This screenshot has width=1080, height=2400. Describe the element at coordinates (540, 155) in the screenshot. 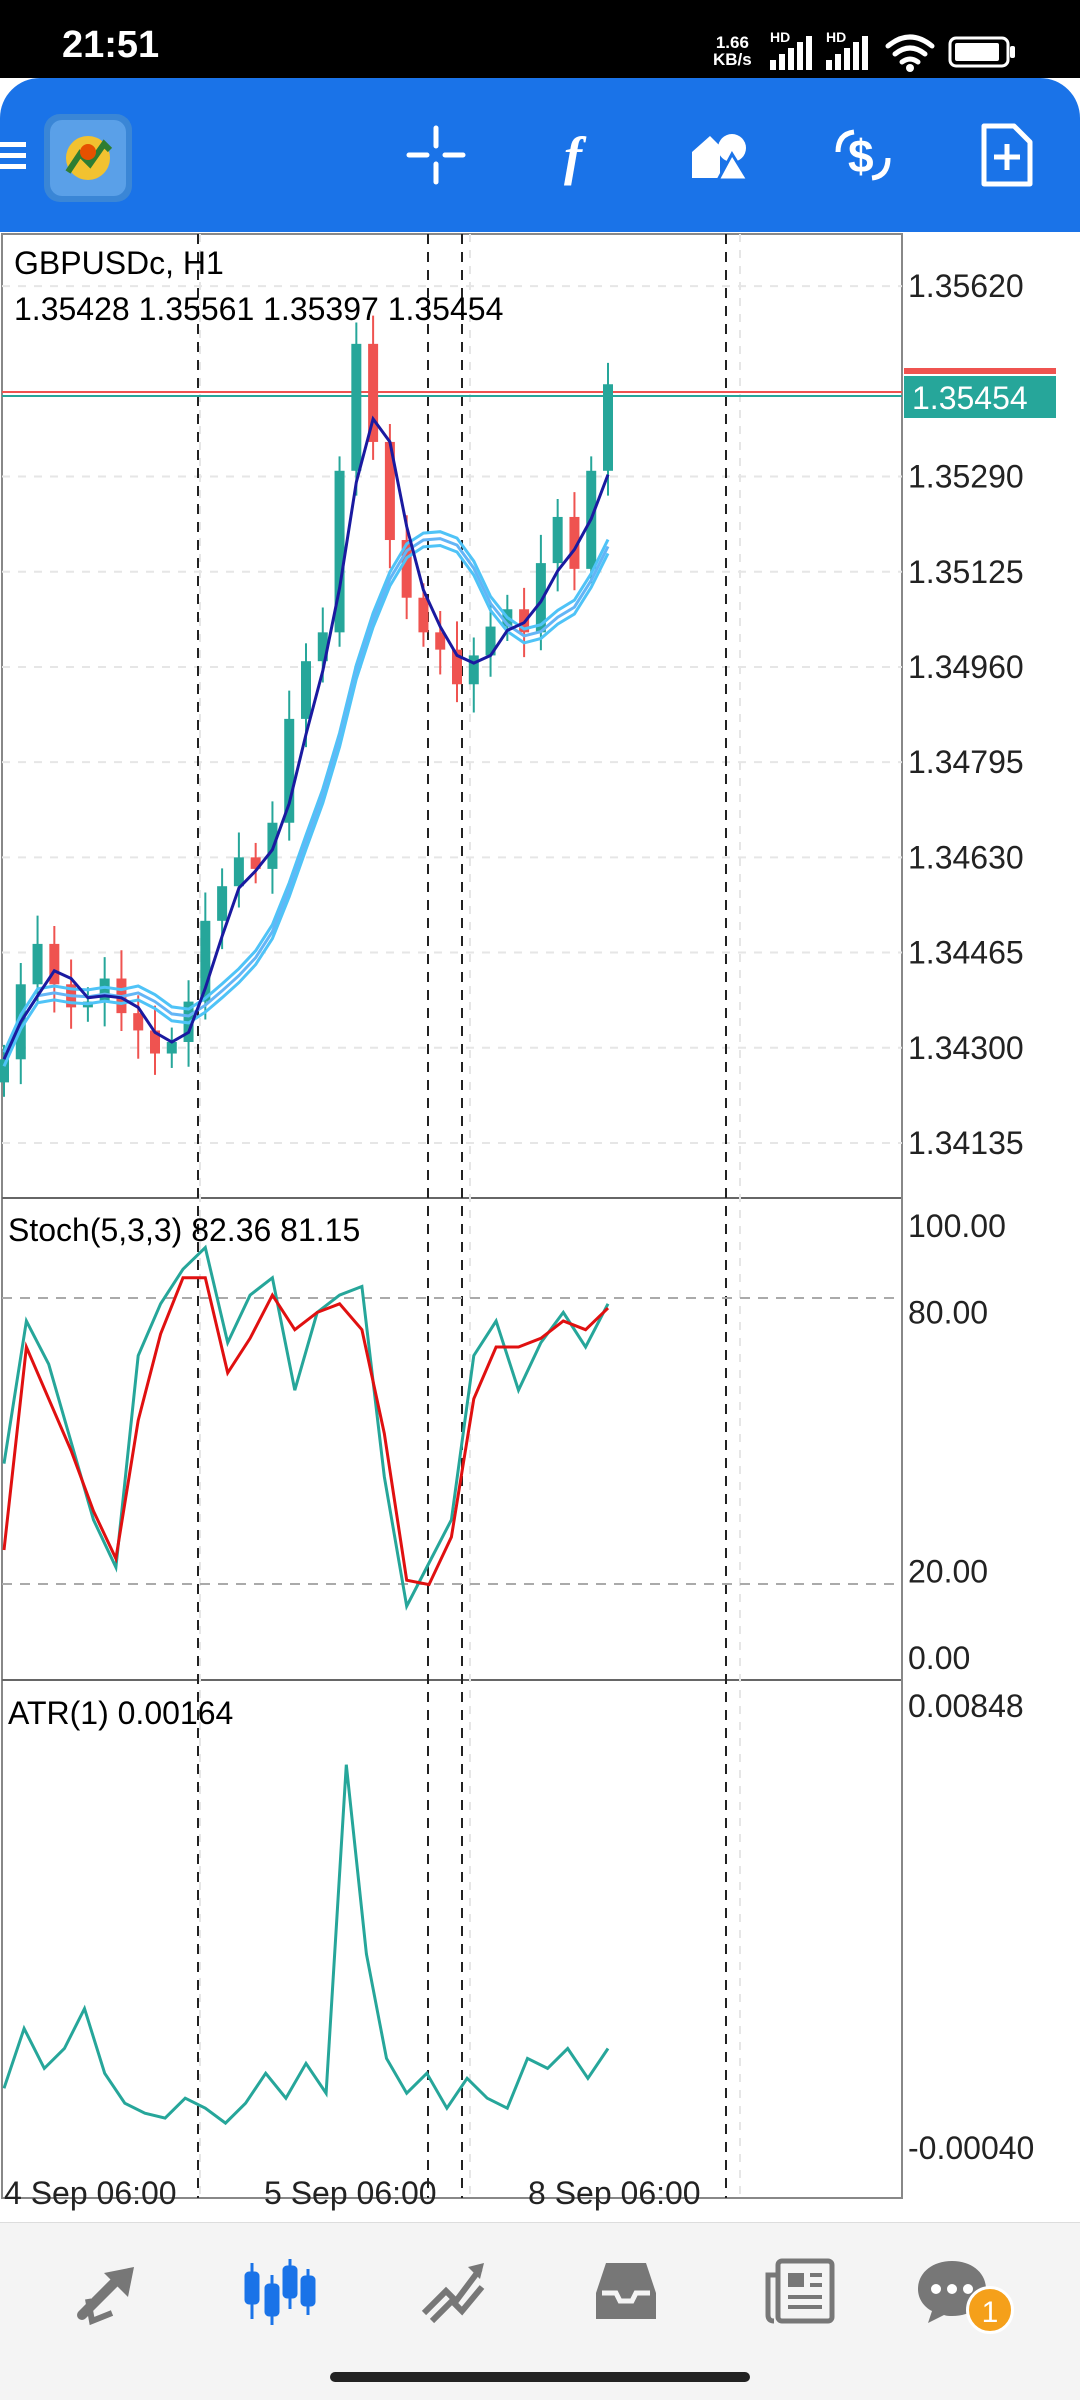

I see `top-toolbar: f $` at that location.